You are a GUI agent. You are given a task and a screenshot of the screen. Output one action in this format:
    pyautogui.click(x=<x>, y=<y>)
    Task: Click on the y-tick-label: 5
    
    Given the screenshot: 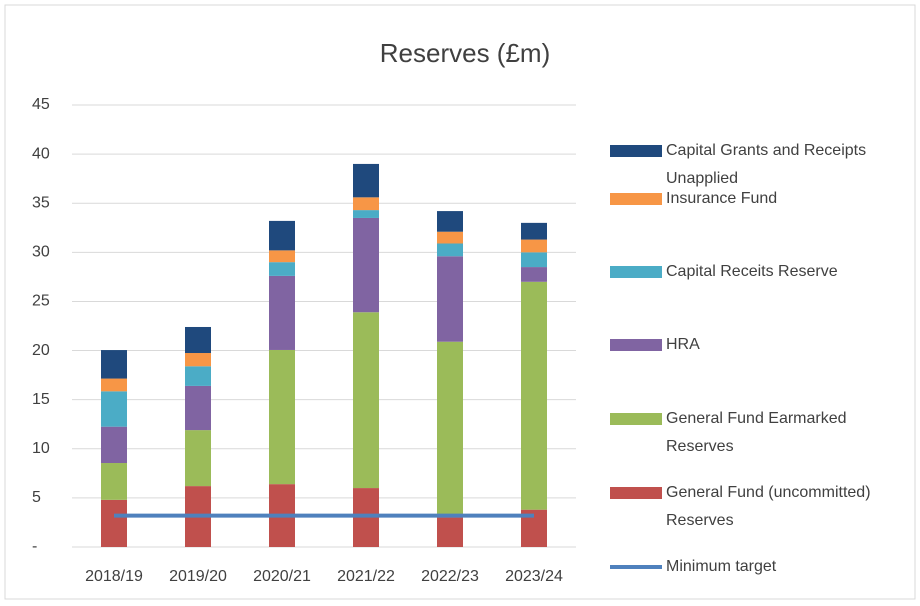 What is the action you would take?
    pyautogui.click(x=36, y=497)
    